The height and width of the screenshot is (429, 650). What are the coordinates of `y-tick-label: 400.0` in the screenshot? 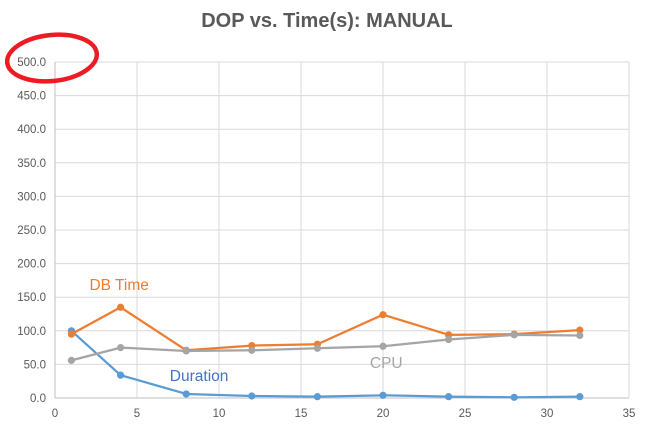 It's located at (31, 130).